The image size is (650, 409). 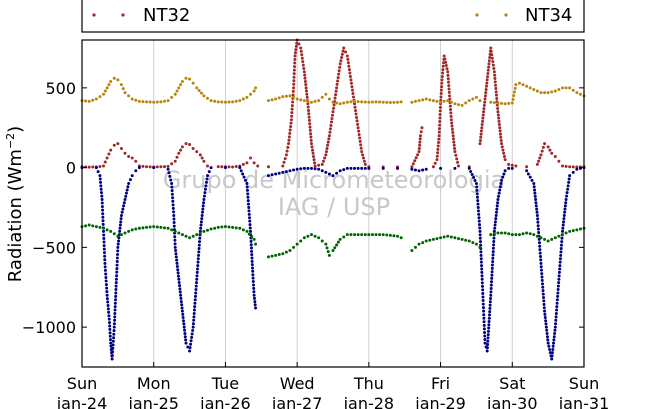 I want to click on x-tick-label-day: Tue, so click(x=225, y=383).